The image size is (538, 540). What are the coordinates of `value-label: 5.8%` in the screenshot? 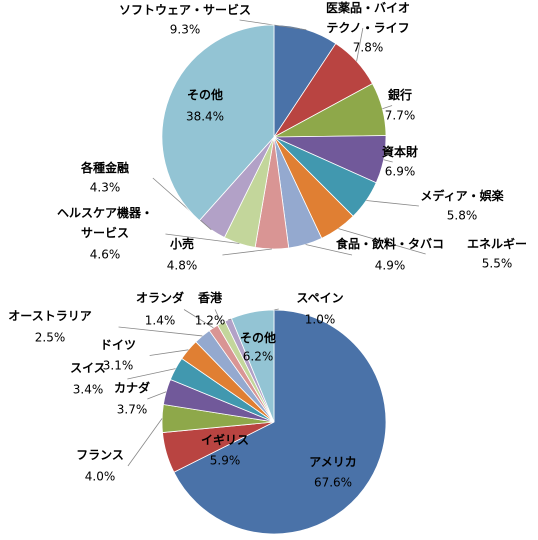 It's located at (462, 216).